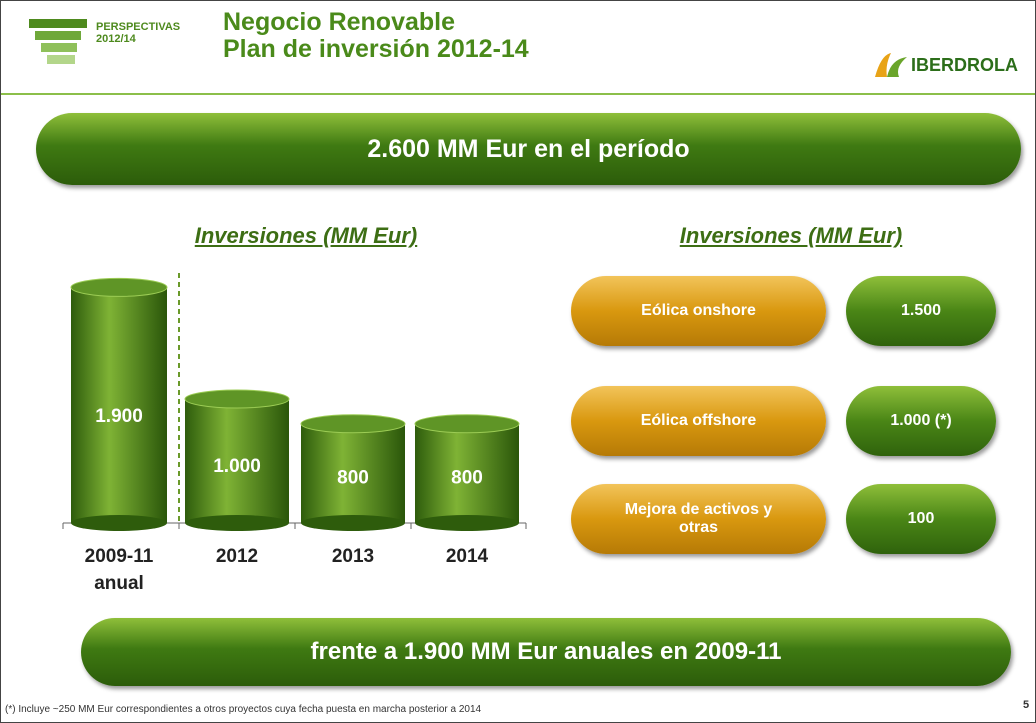  Describe the element at coordinates (791, 235) in the screenshot. I see `breakdown-title: Inversiones (MM Eur)` at that location.